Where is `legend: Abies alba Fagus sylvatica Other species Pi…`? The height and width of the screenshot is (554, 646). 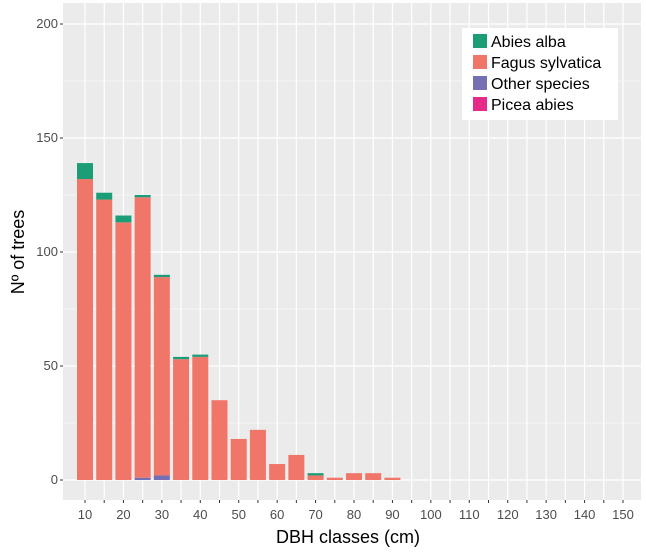 legend: Abies alba Fagus sylvatica Other species Pi… is located at coordinates (540, 74).